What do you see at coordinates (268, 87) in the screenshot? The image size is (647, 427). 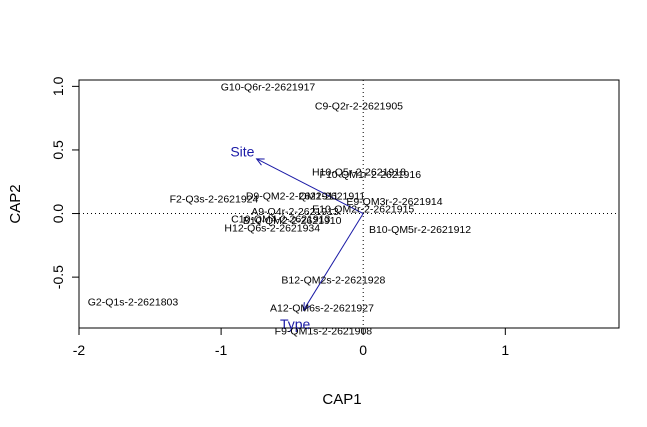 I see `site-point-label: G10-Q6r-2-2621917` at bounding box center [268, 87].